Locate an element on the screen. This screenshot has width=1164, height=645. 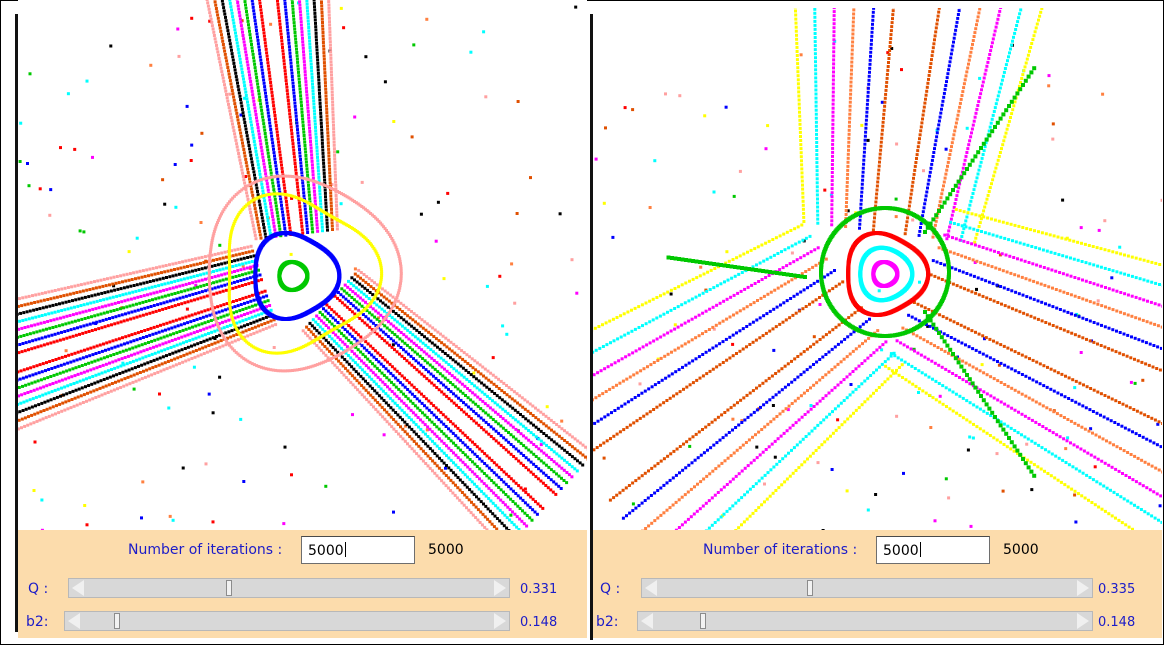
right-panel-border is located at coordinates (591, 327).